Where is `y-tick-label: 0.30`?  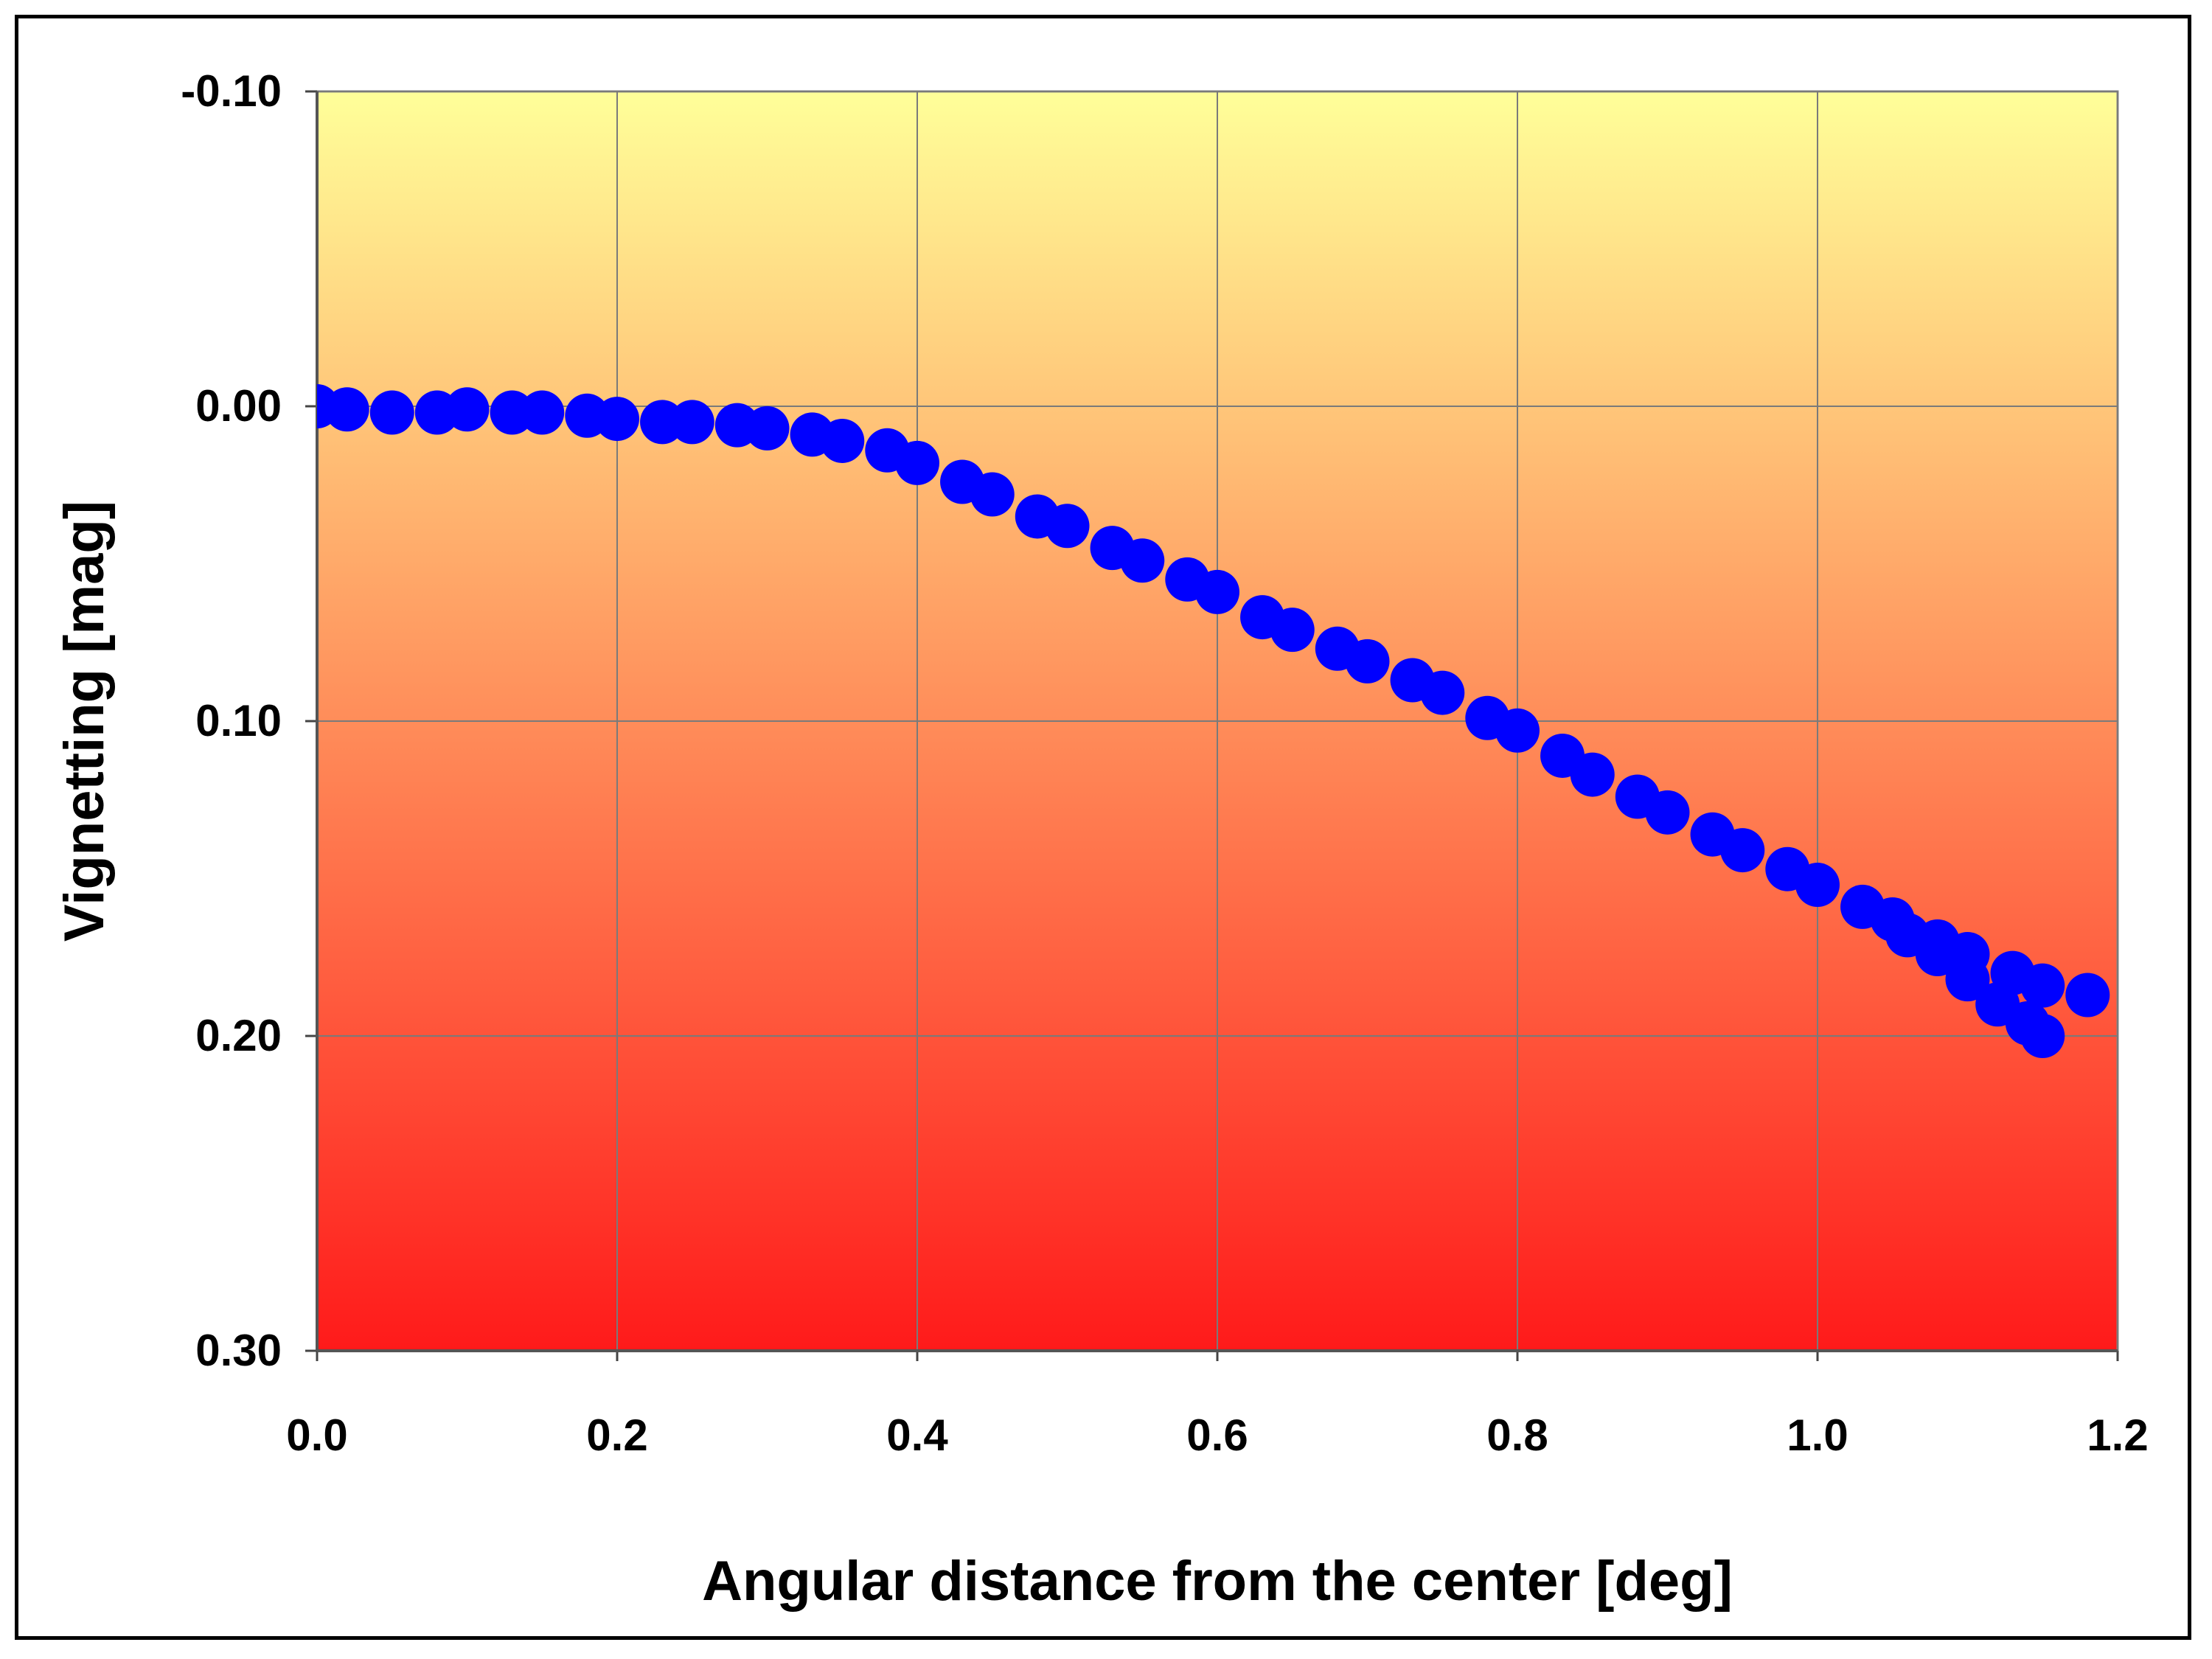
y-tick-label: 0.30 is located at coordinates (238, 1350).